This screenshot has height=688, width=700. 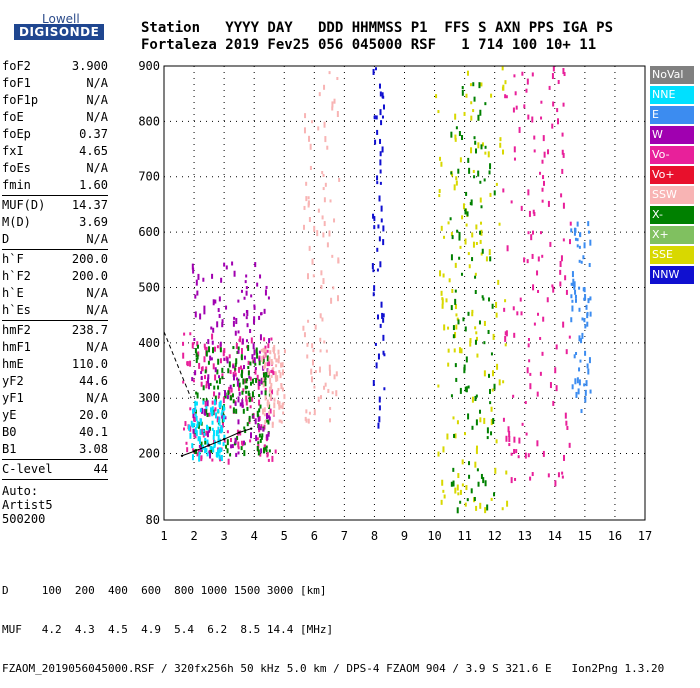 I want to click on x-tick-label: 6, so click(x=314, y=536).